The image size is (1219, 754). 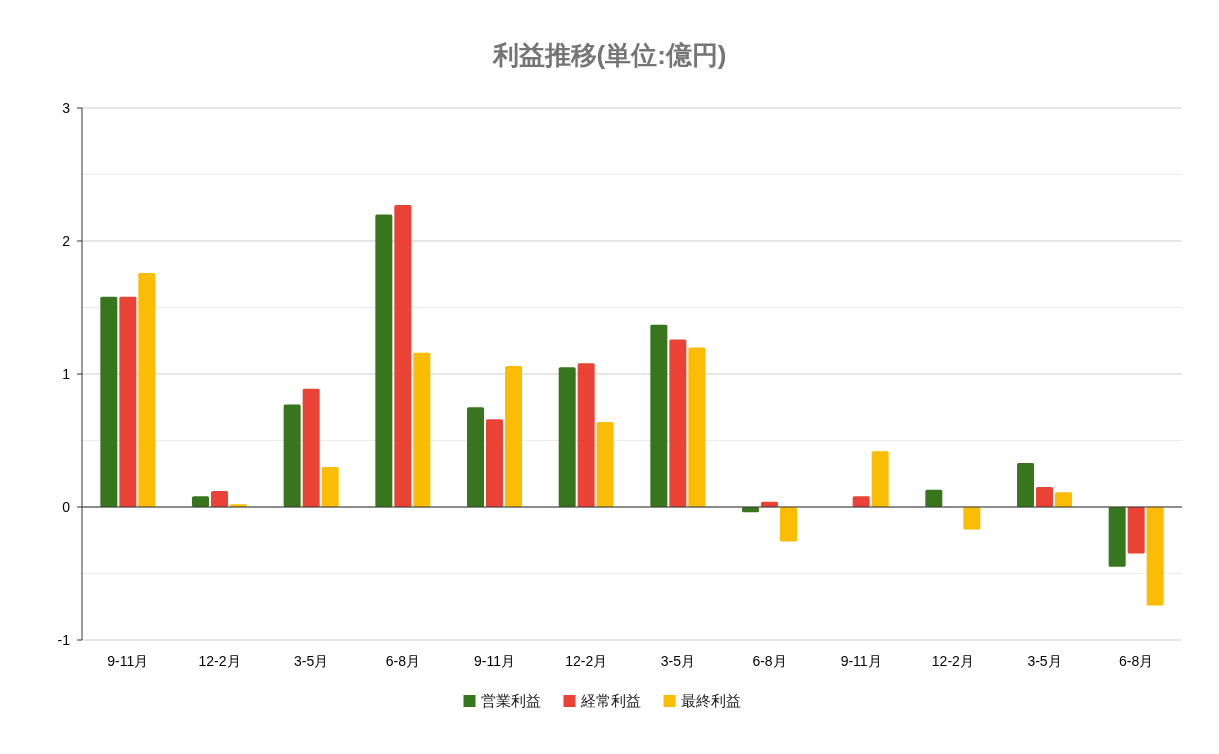 I want to click on legend-label: 営業利益, so click(x=510, y=700).